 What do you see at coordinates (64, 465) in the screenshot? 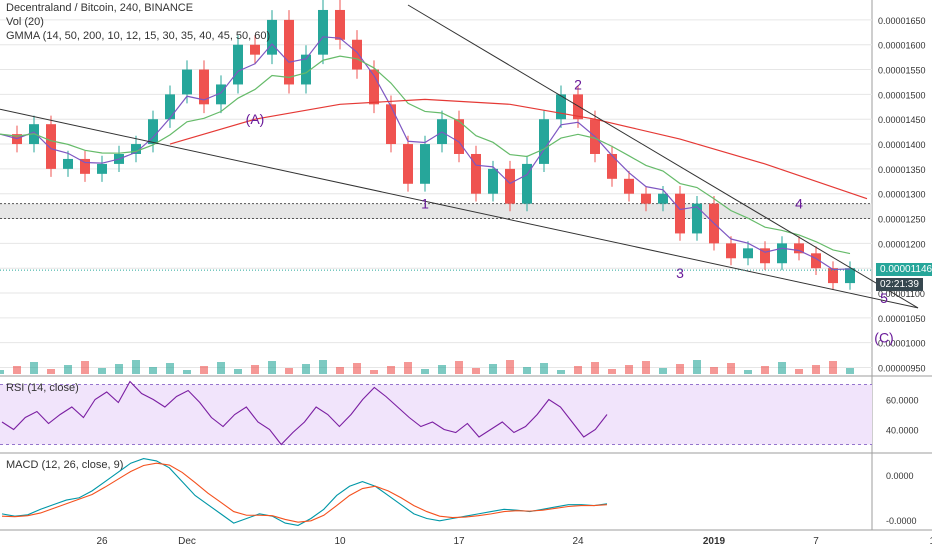
I see `macd-legend: MACD (12, 26, close, 9)` at bounding box center [64, 465].